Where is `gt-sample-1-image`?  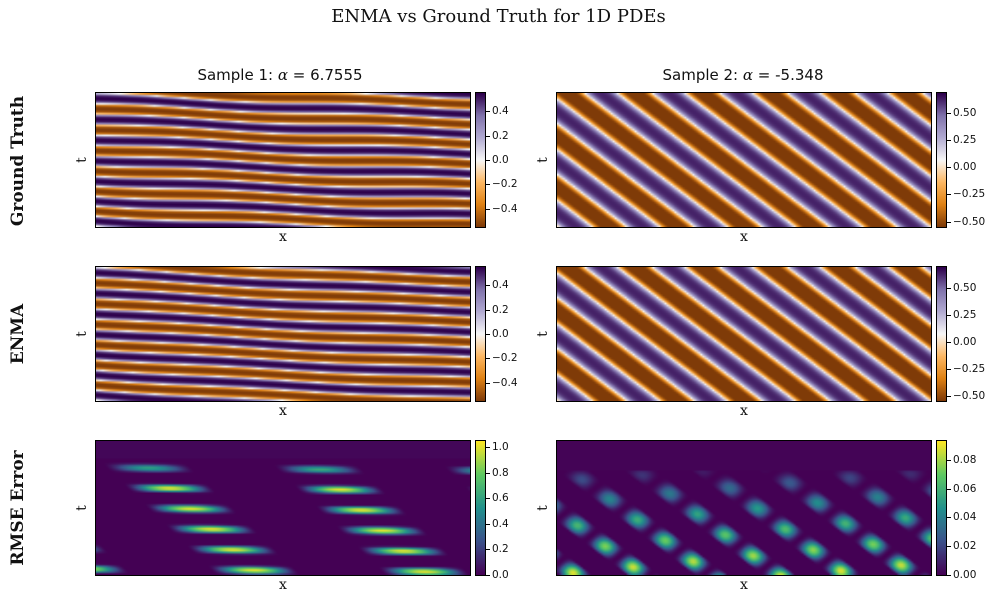
gt-sample-1-image is located at coordinates (283, 160).